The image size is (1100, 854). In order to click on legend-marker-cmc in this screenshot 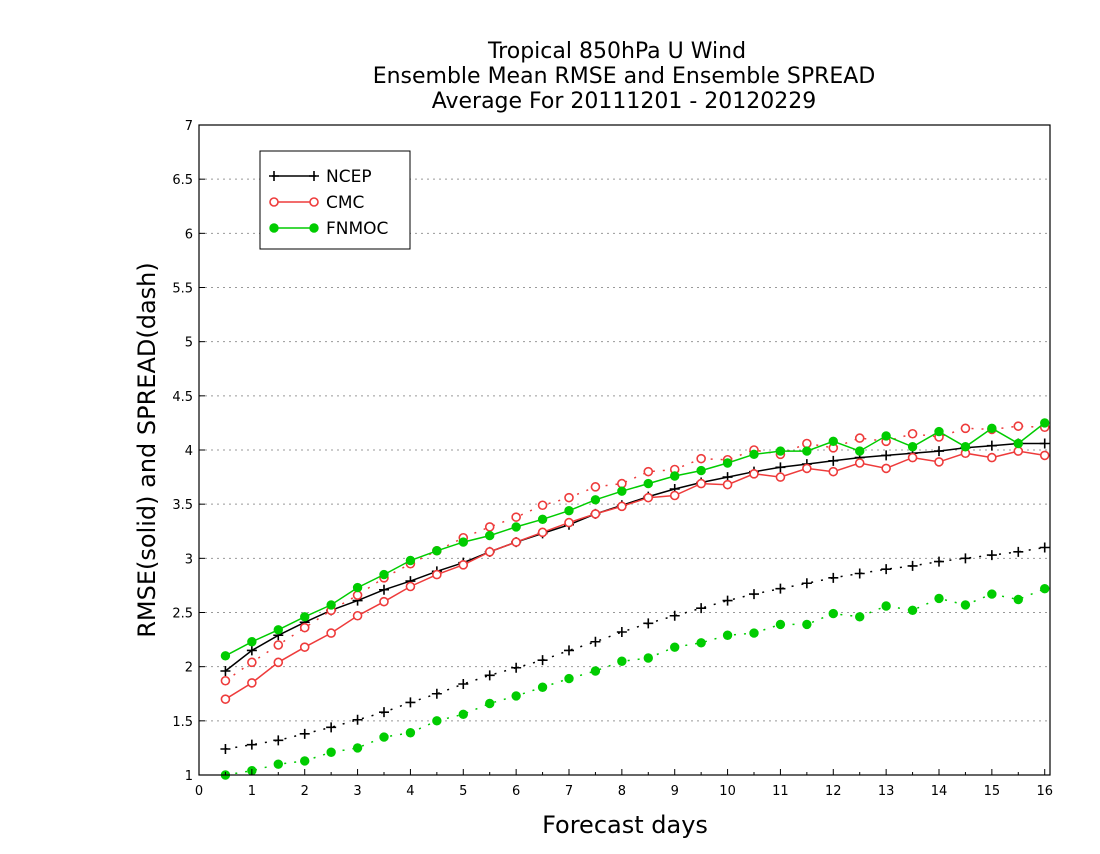, I will do `click(314, 202)`.